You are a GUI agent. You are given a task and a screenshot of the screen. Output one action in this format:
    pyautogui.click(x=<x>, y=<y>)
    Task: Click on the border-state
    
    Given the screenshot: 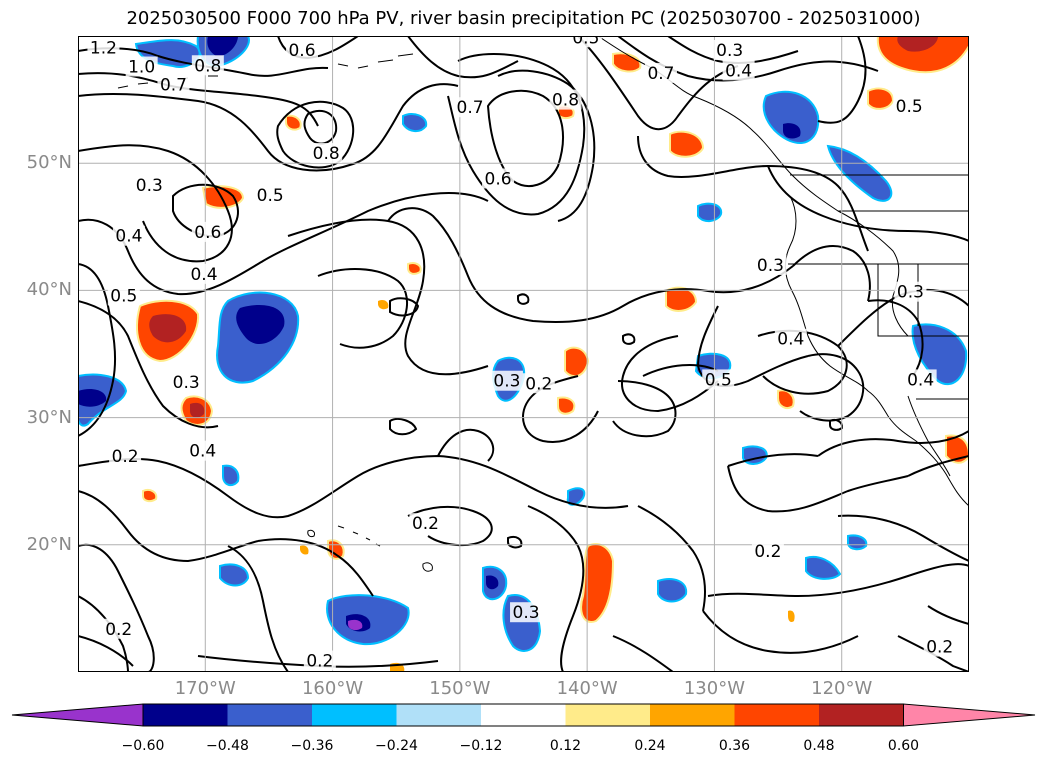 What is the action you would take?
    pyautogui.click(x=923, y=300)
    